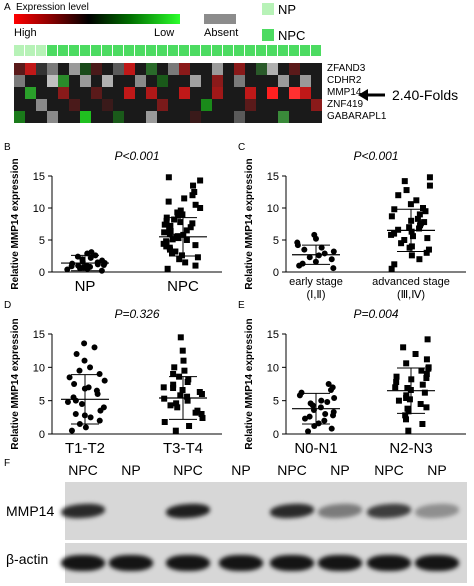  Describe the element at coordinates (136, 314) in the screenshot. I see `p-value-label: P=0.326` at that location.